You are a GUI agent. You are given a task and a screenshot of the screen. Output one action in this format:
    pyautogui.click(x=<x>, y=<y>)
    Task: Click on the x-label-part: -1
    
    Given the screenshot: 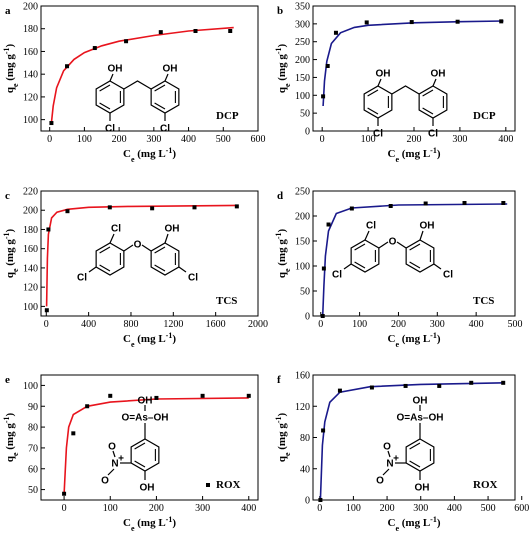 What is the action you would take?
    pyautogui.click(x=433, y=519)
    